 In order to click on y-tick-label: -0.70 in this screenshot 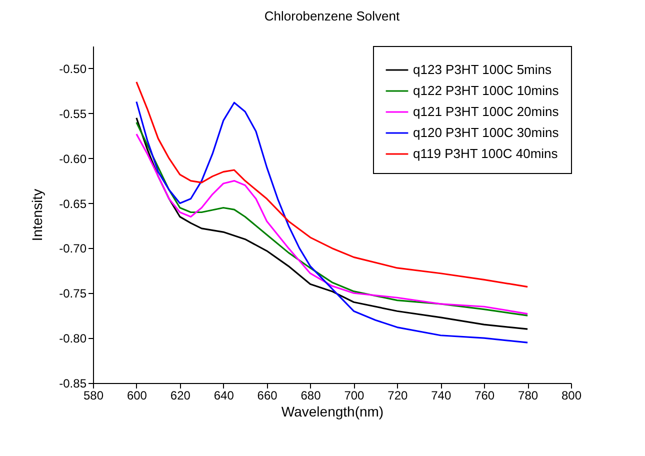, I will do `click(73, 249)`.